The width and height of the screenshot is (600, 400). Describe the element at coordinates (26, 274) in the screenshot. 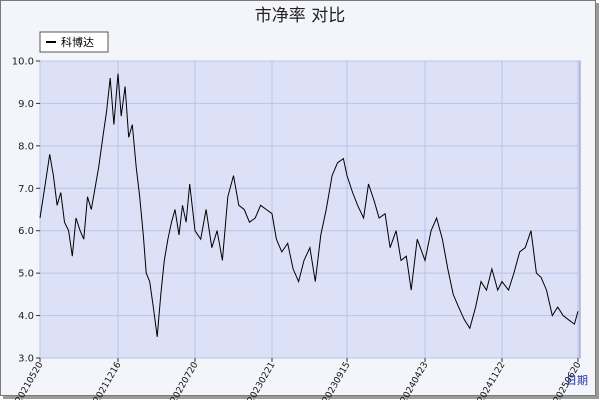

I see `y-tick-label: 5.0` at that location.